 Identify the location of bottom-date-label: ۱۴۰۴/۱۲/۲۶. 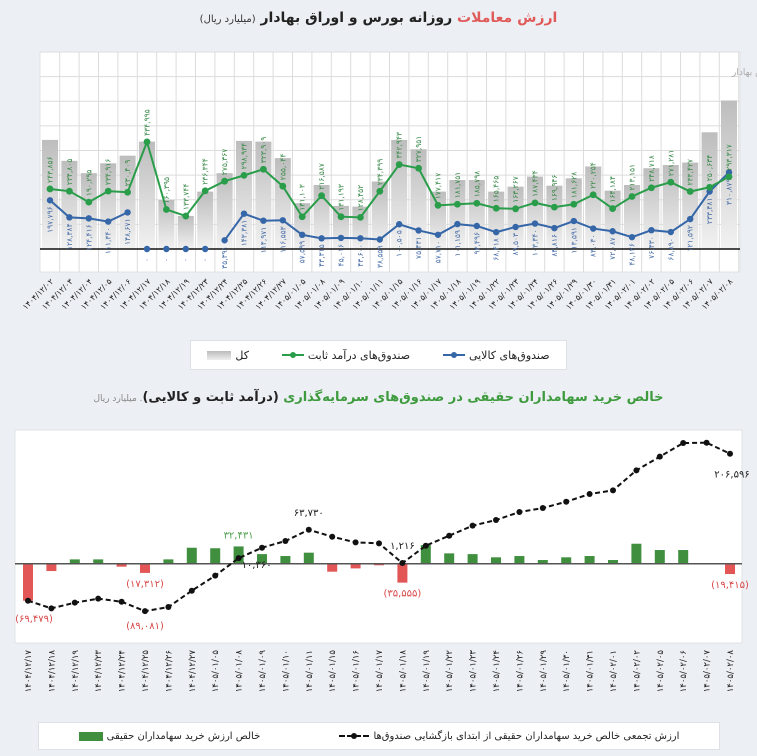
(169, 671).